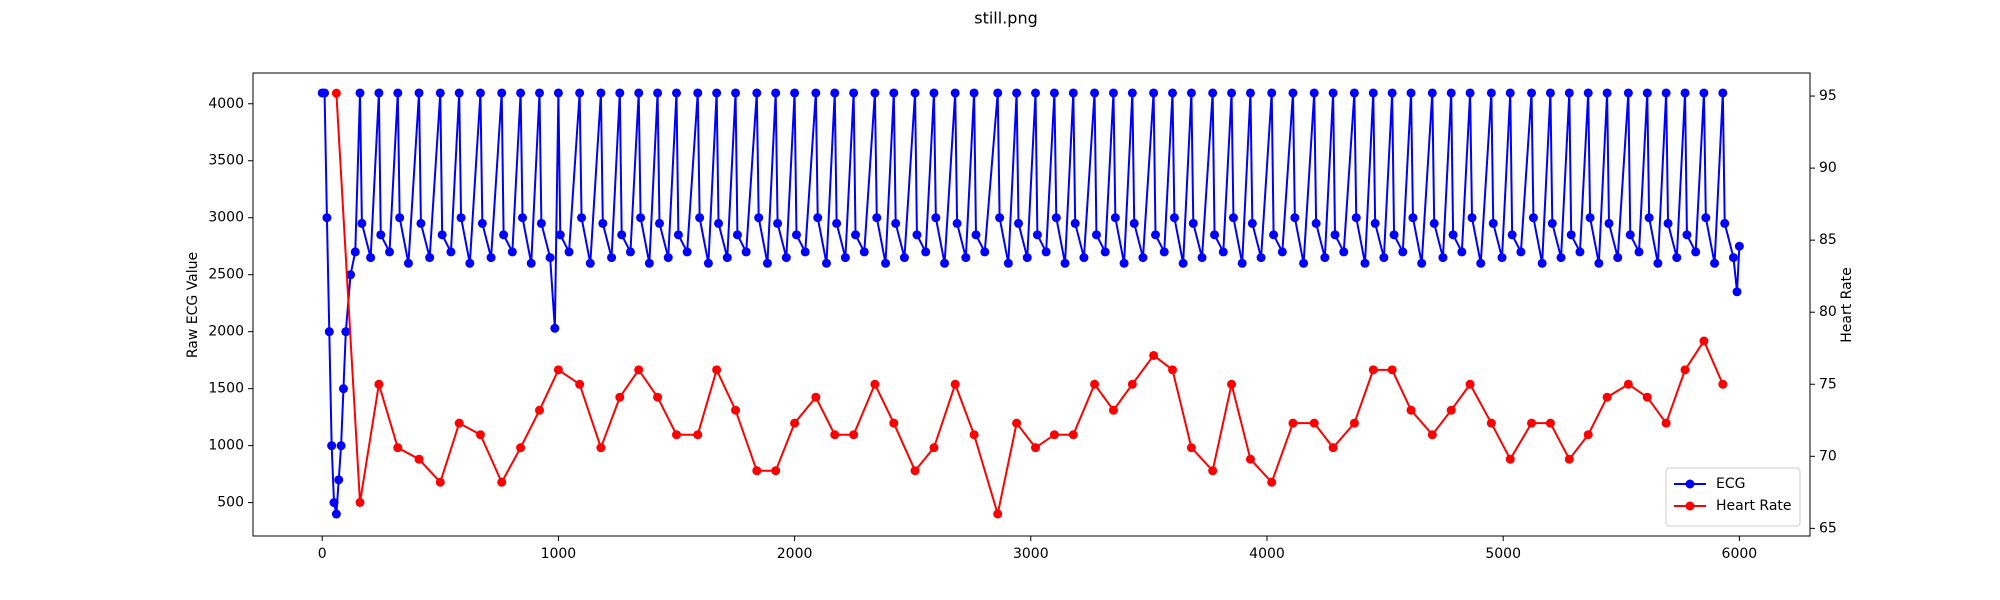 Image resolution: width=2000 pixels, height=600 pixels. What do you see at coordinates (230, 503) in the screenshot?
I see `y-tick-label: 500` at bounding box center [230, 503].